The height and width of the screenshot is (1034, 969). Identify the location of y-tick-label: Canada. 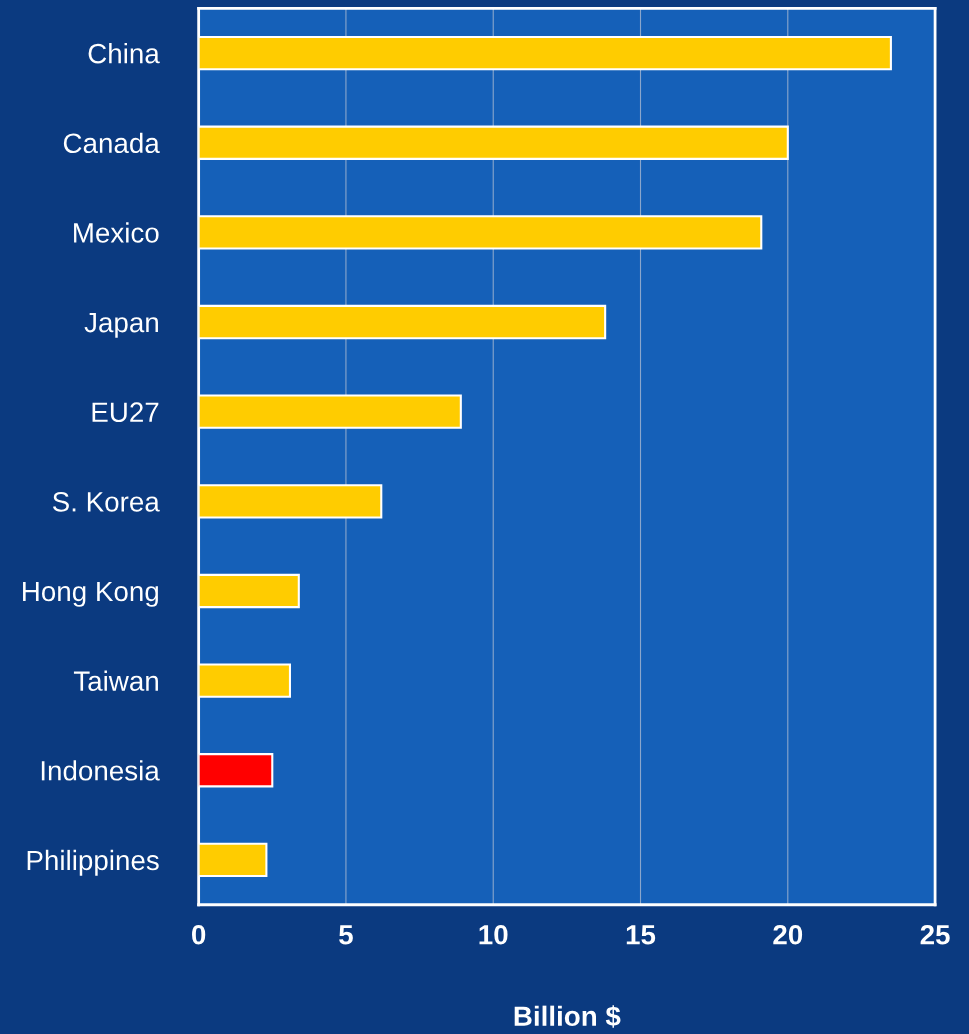
(111, 143).